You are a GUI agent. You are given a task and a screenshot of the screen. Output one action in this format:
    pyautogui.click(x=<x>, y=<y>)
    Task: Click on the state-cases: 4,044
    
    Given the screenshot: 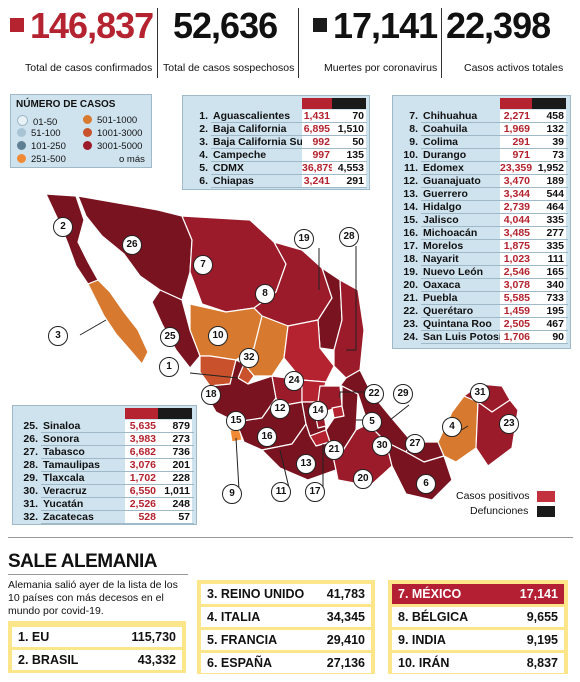 What is the action you would take?
    pyautogui.click(x=516, y=220)
    